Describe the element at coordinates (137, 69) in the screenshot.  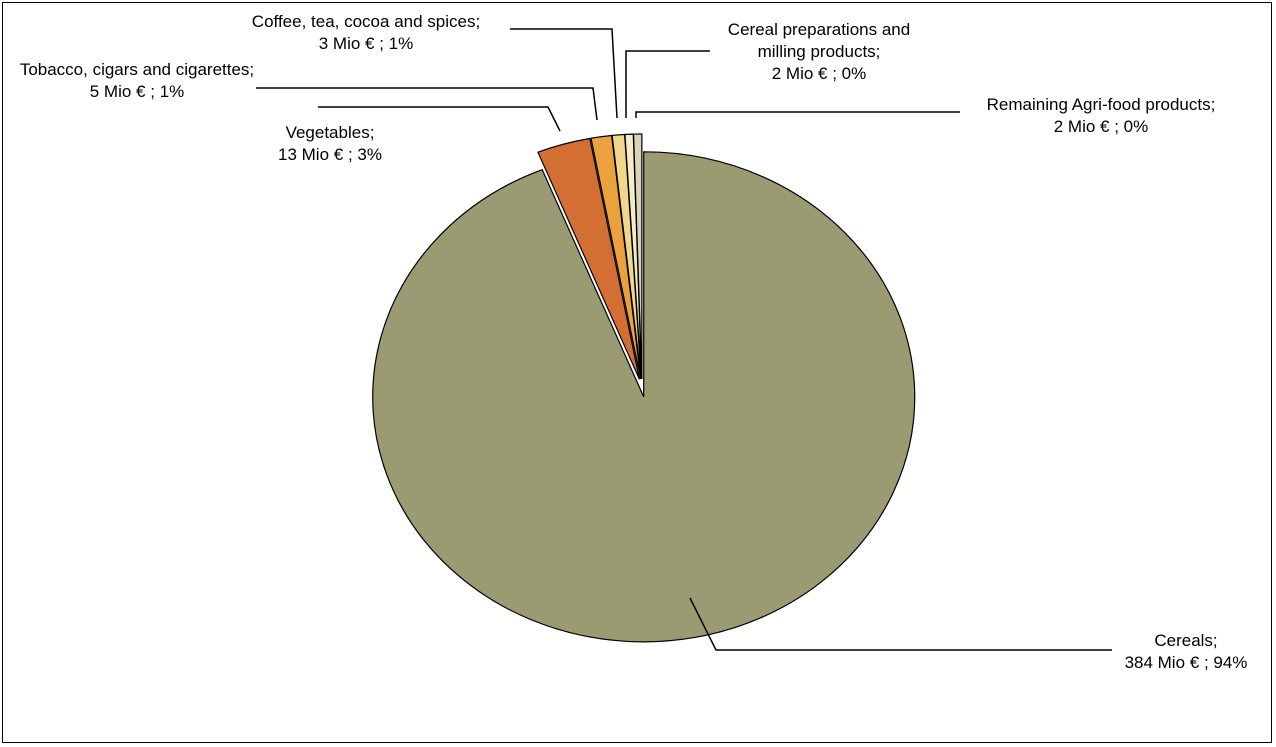
I see `data-label-line: Tobacco, cigars and cigarettes;` at that location.